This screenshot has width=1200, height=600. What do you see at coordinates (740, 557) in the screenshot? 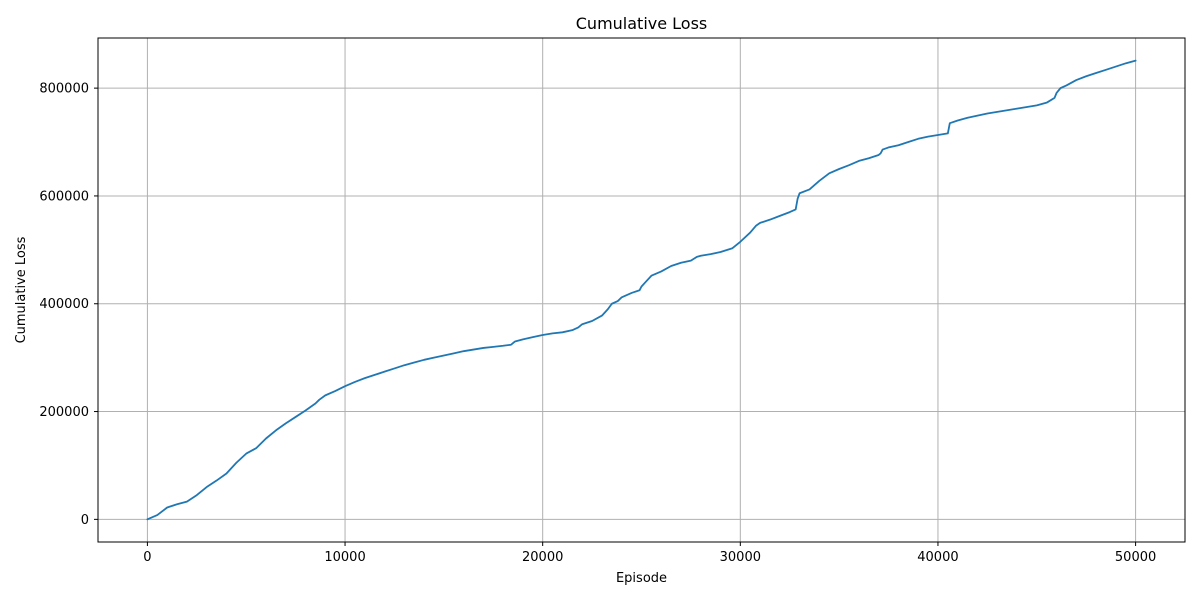
I see `x-tick-label: 30000` at bounding box center [740, 557].